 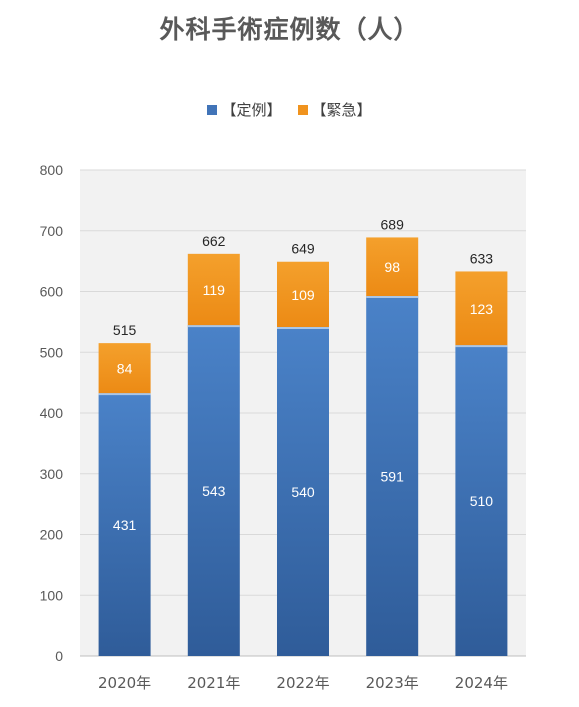 I want to click on data-label-scheduled: 540, so click(x=303, y=492).